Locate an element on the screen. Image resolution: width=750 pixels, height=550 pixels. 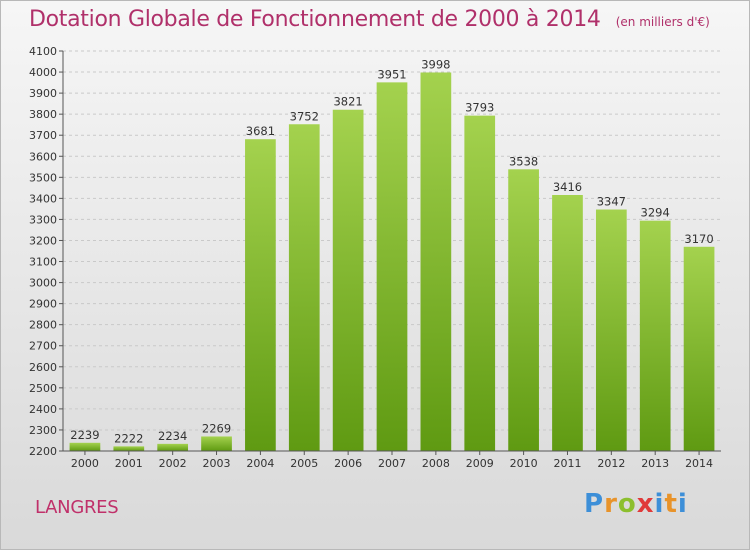
proxiti-logo: Proxiti is located at coordinates (636, 504).